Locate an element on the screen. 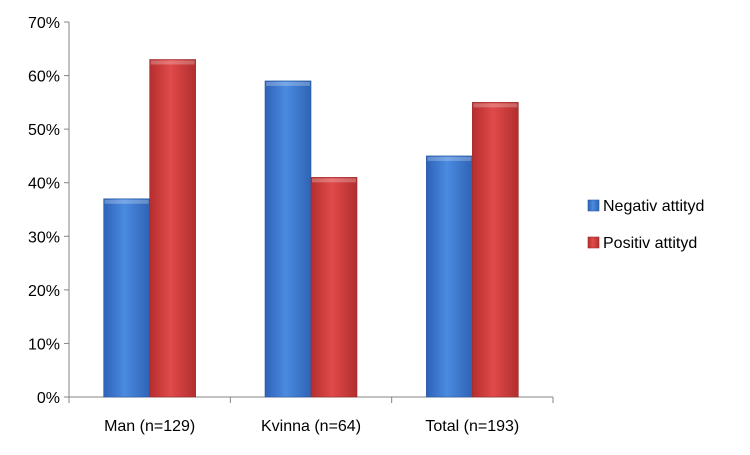 This screenshot has height=455, width=750. legend-label-1: Positiv attityd is located at coordinates (650, 243).